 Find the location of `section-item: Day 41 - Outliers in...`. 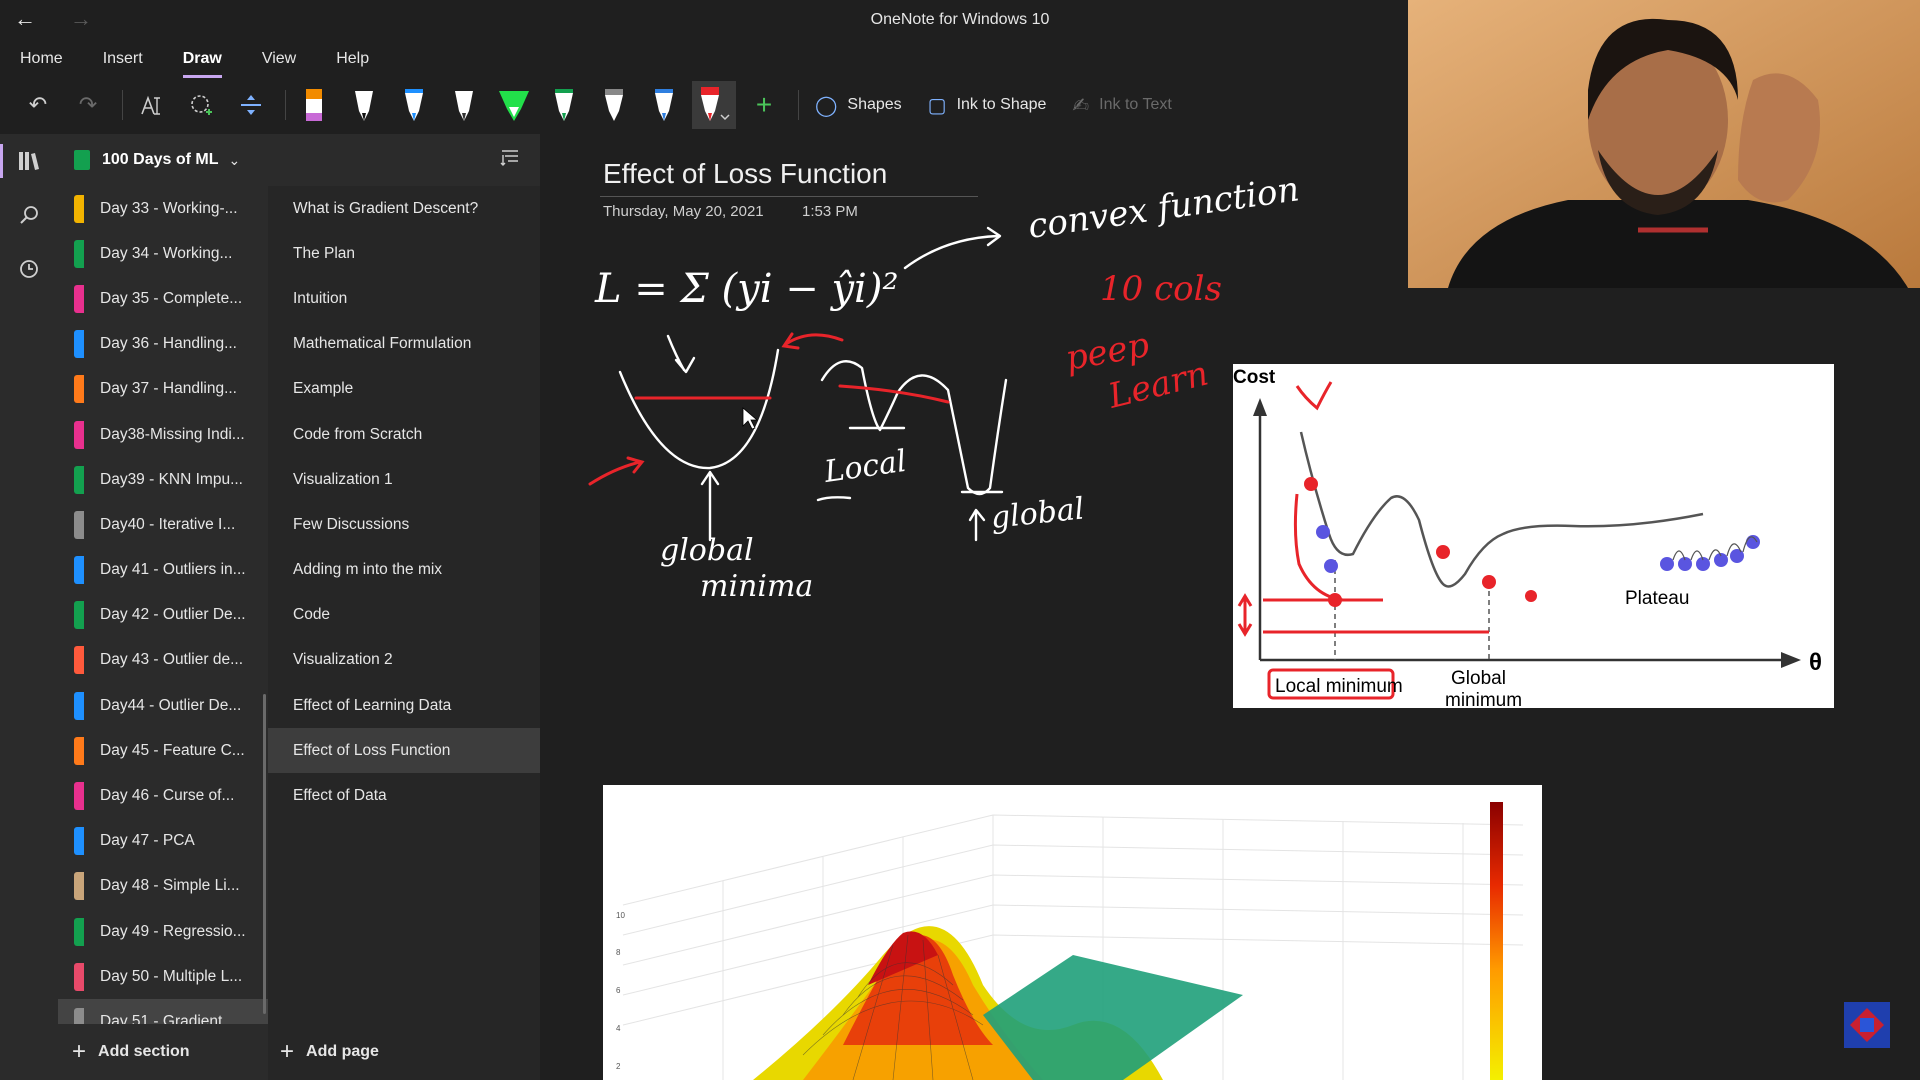

section-item: Day 41 - Outliers in... is located at coordinates (163, 570).